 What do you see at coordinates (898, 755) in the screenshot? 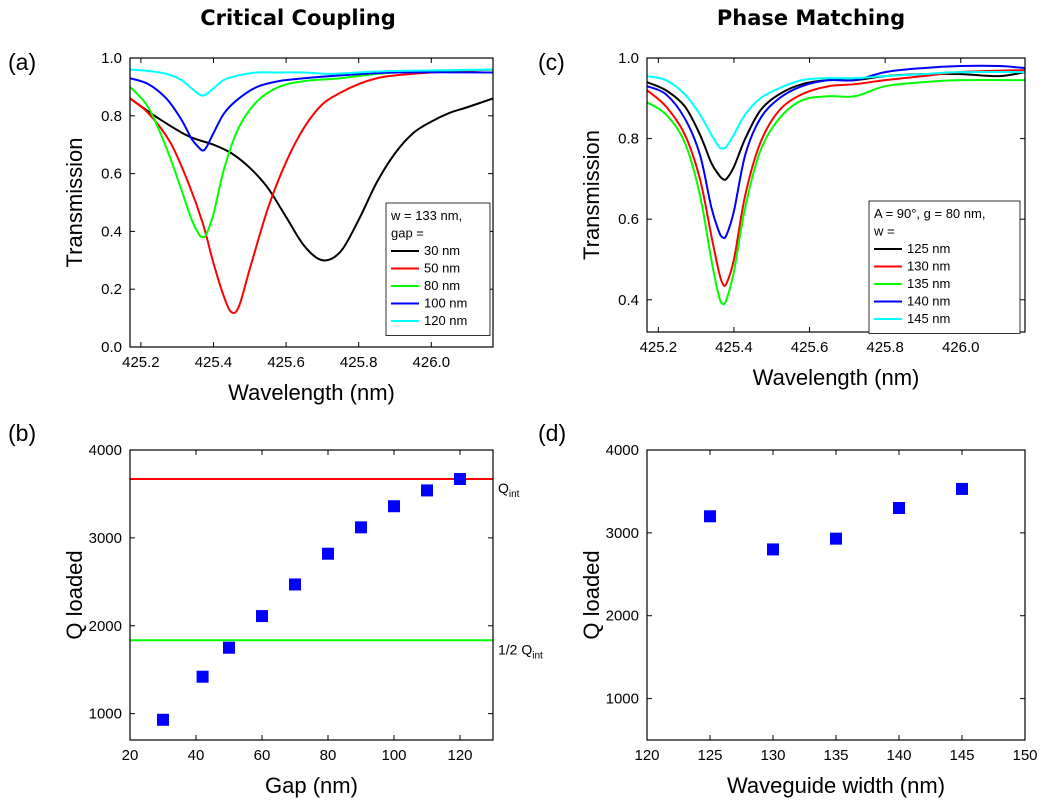
I see `x-tick-label: 140` at bounding box center [898, 755].